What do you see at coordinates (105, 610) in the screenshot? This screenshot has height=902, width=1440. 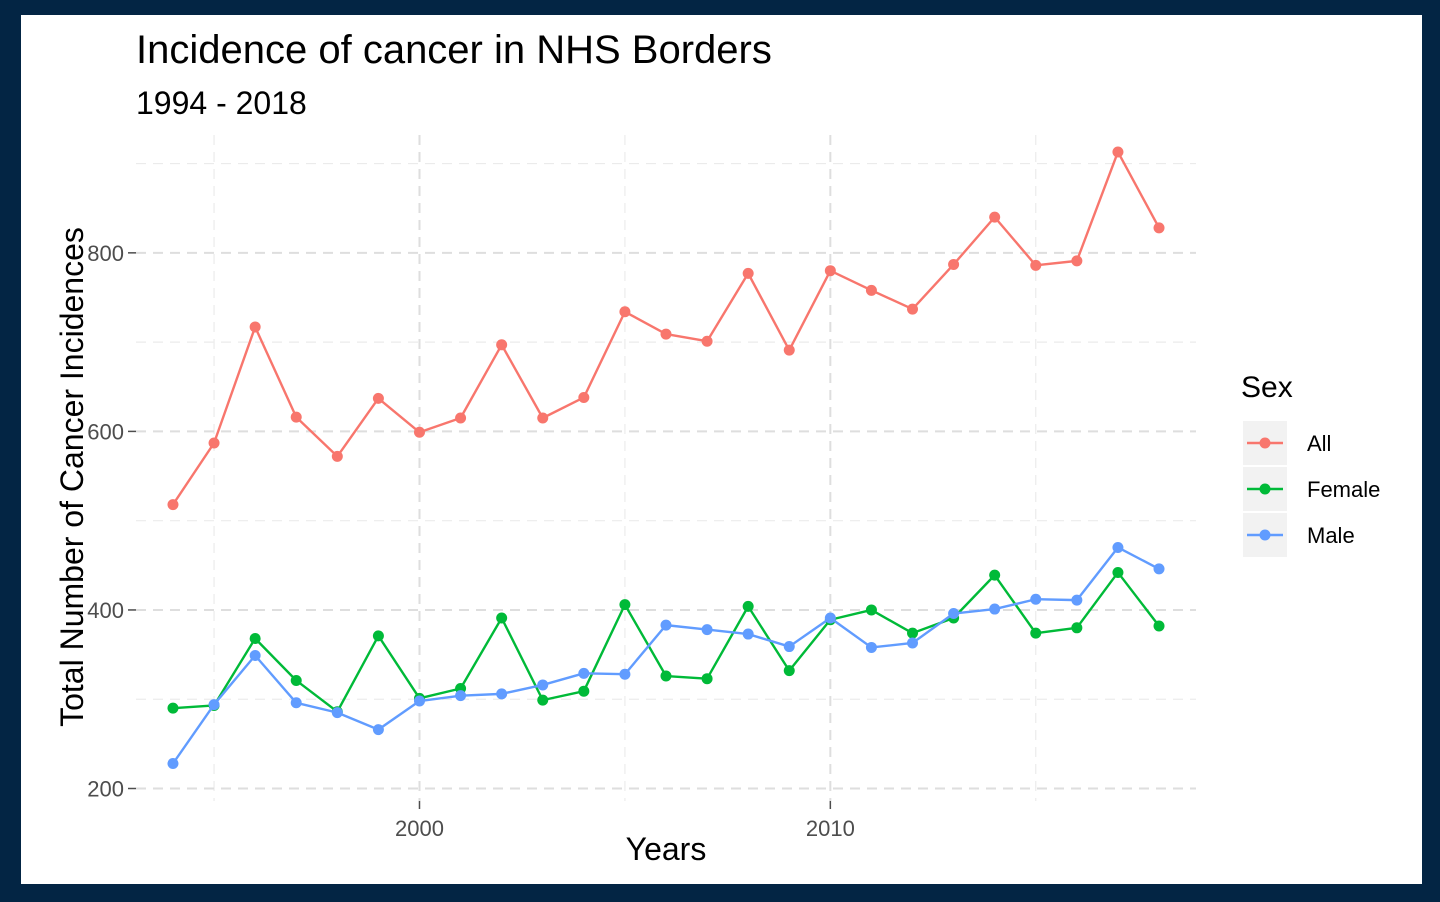 I see `y-tick-label: 400` at bounding box center [105, 610].